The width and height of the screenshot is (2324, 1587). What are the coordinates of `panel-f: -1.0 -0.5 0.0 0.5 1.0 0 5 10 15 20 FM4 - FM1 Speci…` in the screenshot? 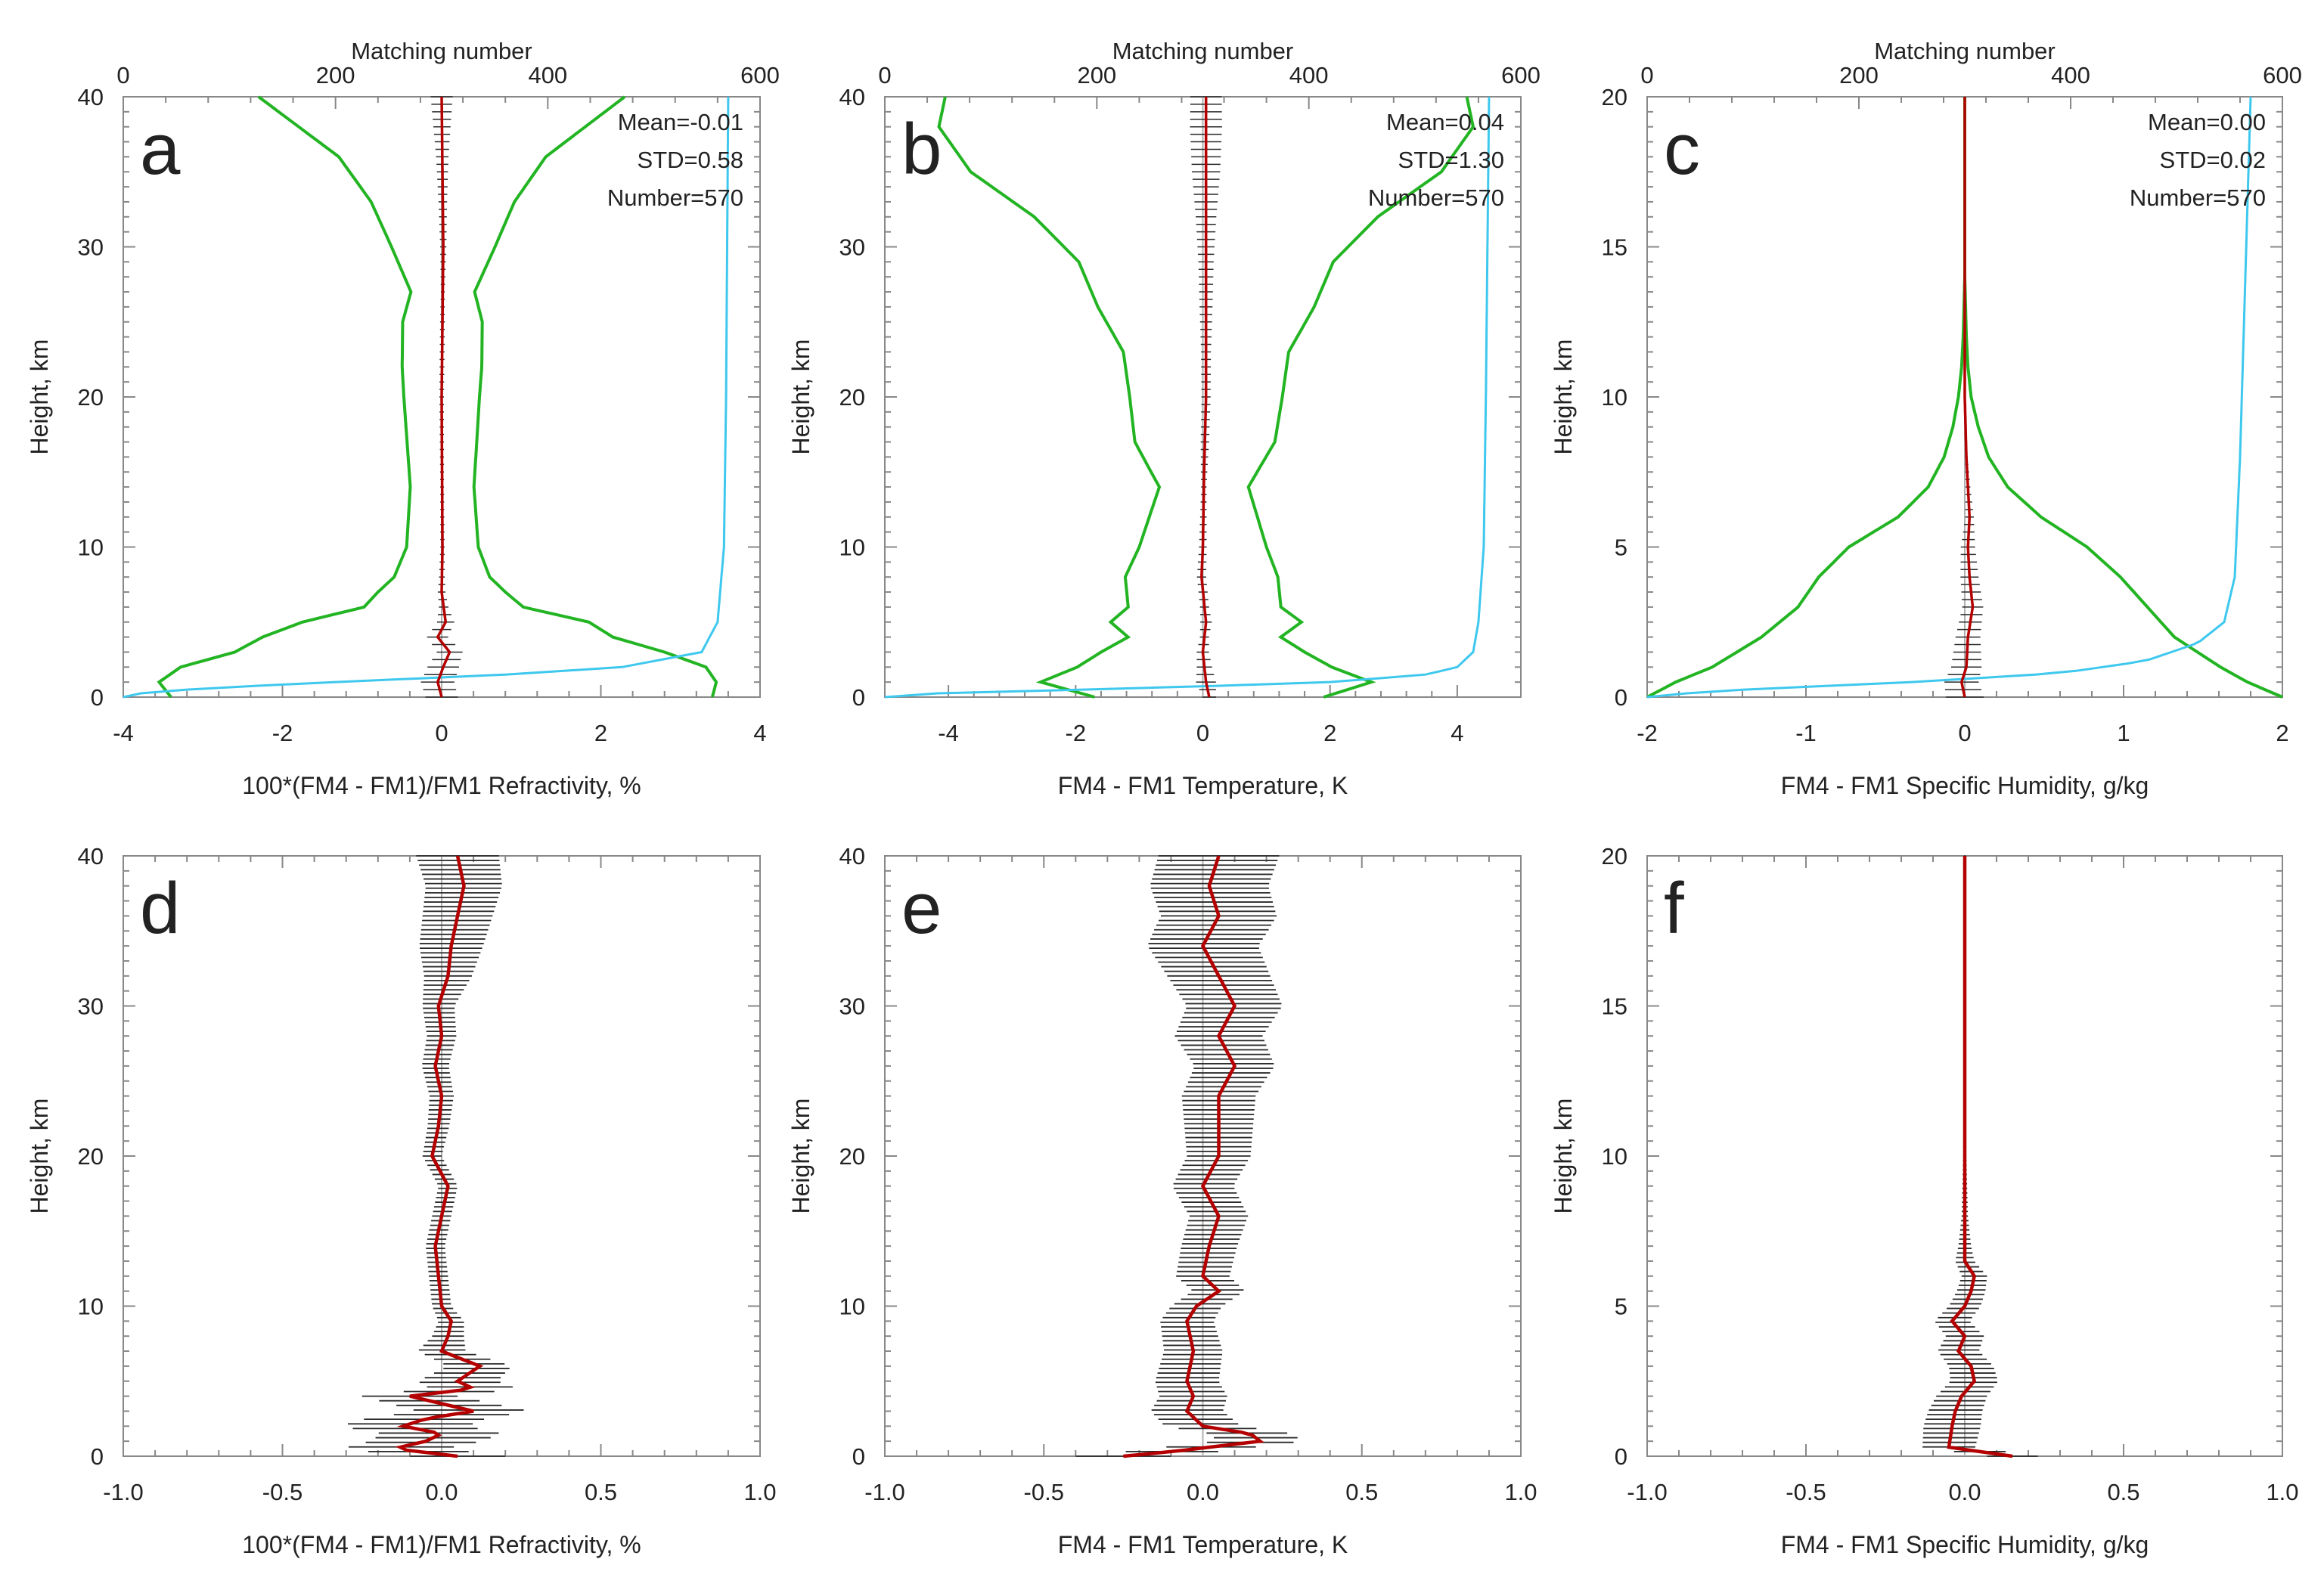 It's located at (1924, 1200).